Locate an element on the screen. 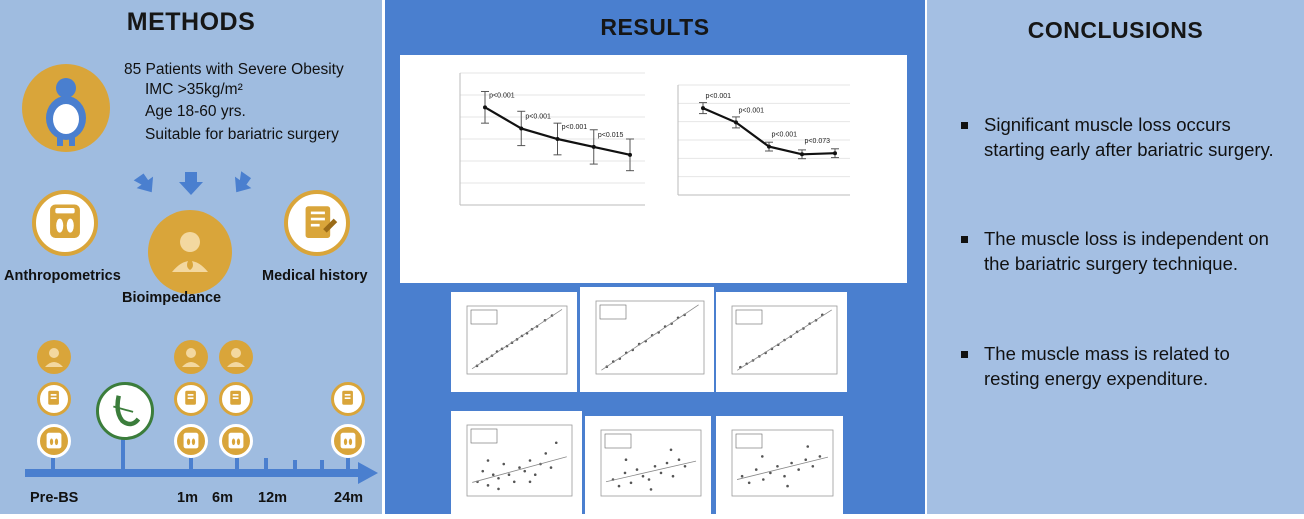  timeline-arrow-icon is located at coordinates (368, 473).